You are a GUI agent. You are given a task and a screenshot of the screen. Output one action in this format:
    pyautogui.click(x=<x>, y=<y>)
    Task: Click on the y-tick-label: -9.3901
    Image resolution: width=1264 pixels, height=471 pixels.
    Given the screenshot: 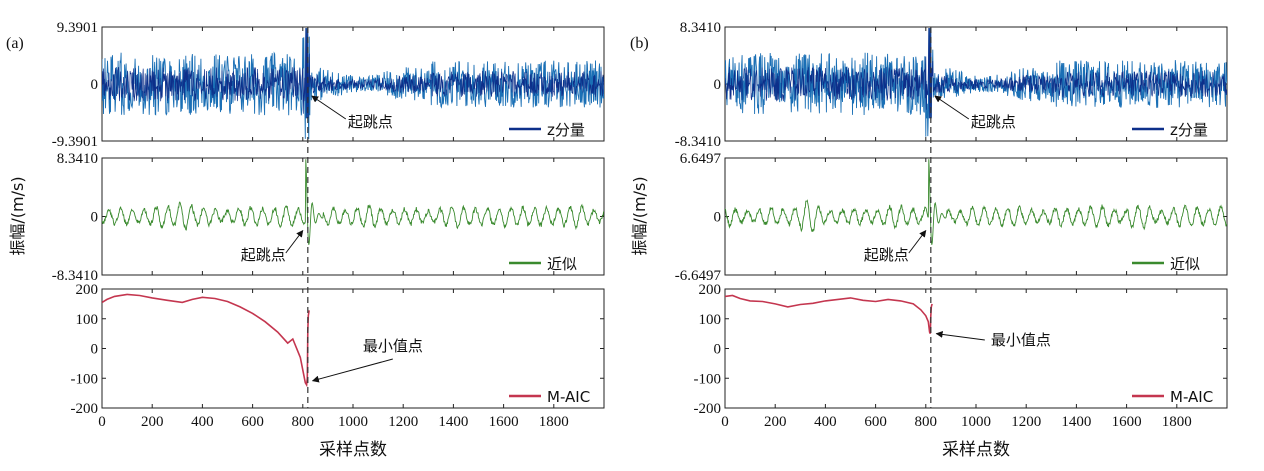 What is the action you would take?
    pyautogui.click(x=75, y=142)
    